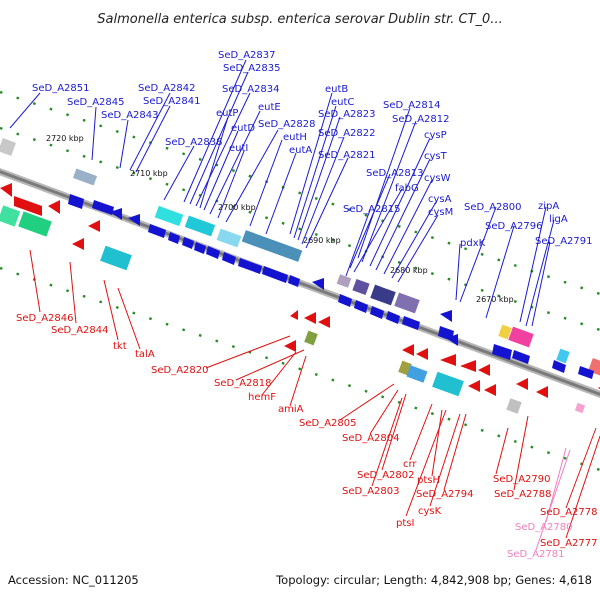 The width and height of the screenshot is (600, 600). I want to click on gene-label: SeD_A2802, so click(386, 475).